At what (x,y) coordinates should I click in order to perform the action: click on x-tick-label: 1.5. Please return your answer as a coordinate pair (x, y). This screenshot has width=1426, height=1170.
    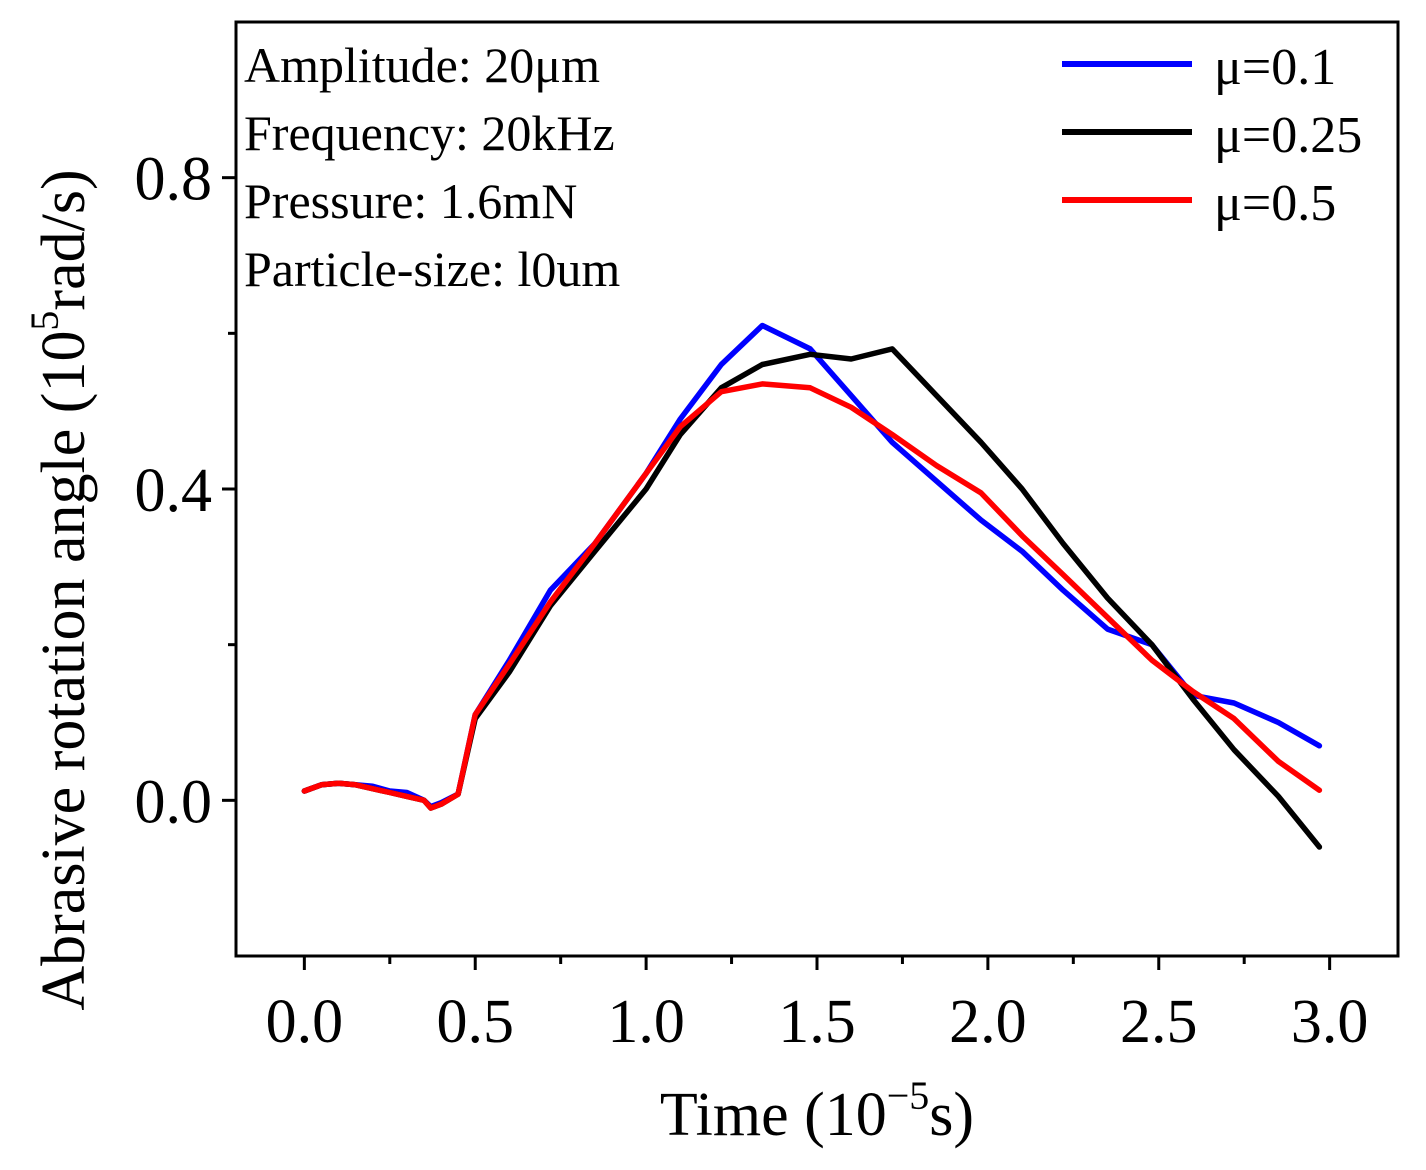
    Looking at the image, I should click on (817, 1022).